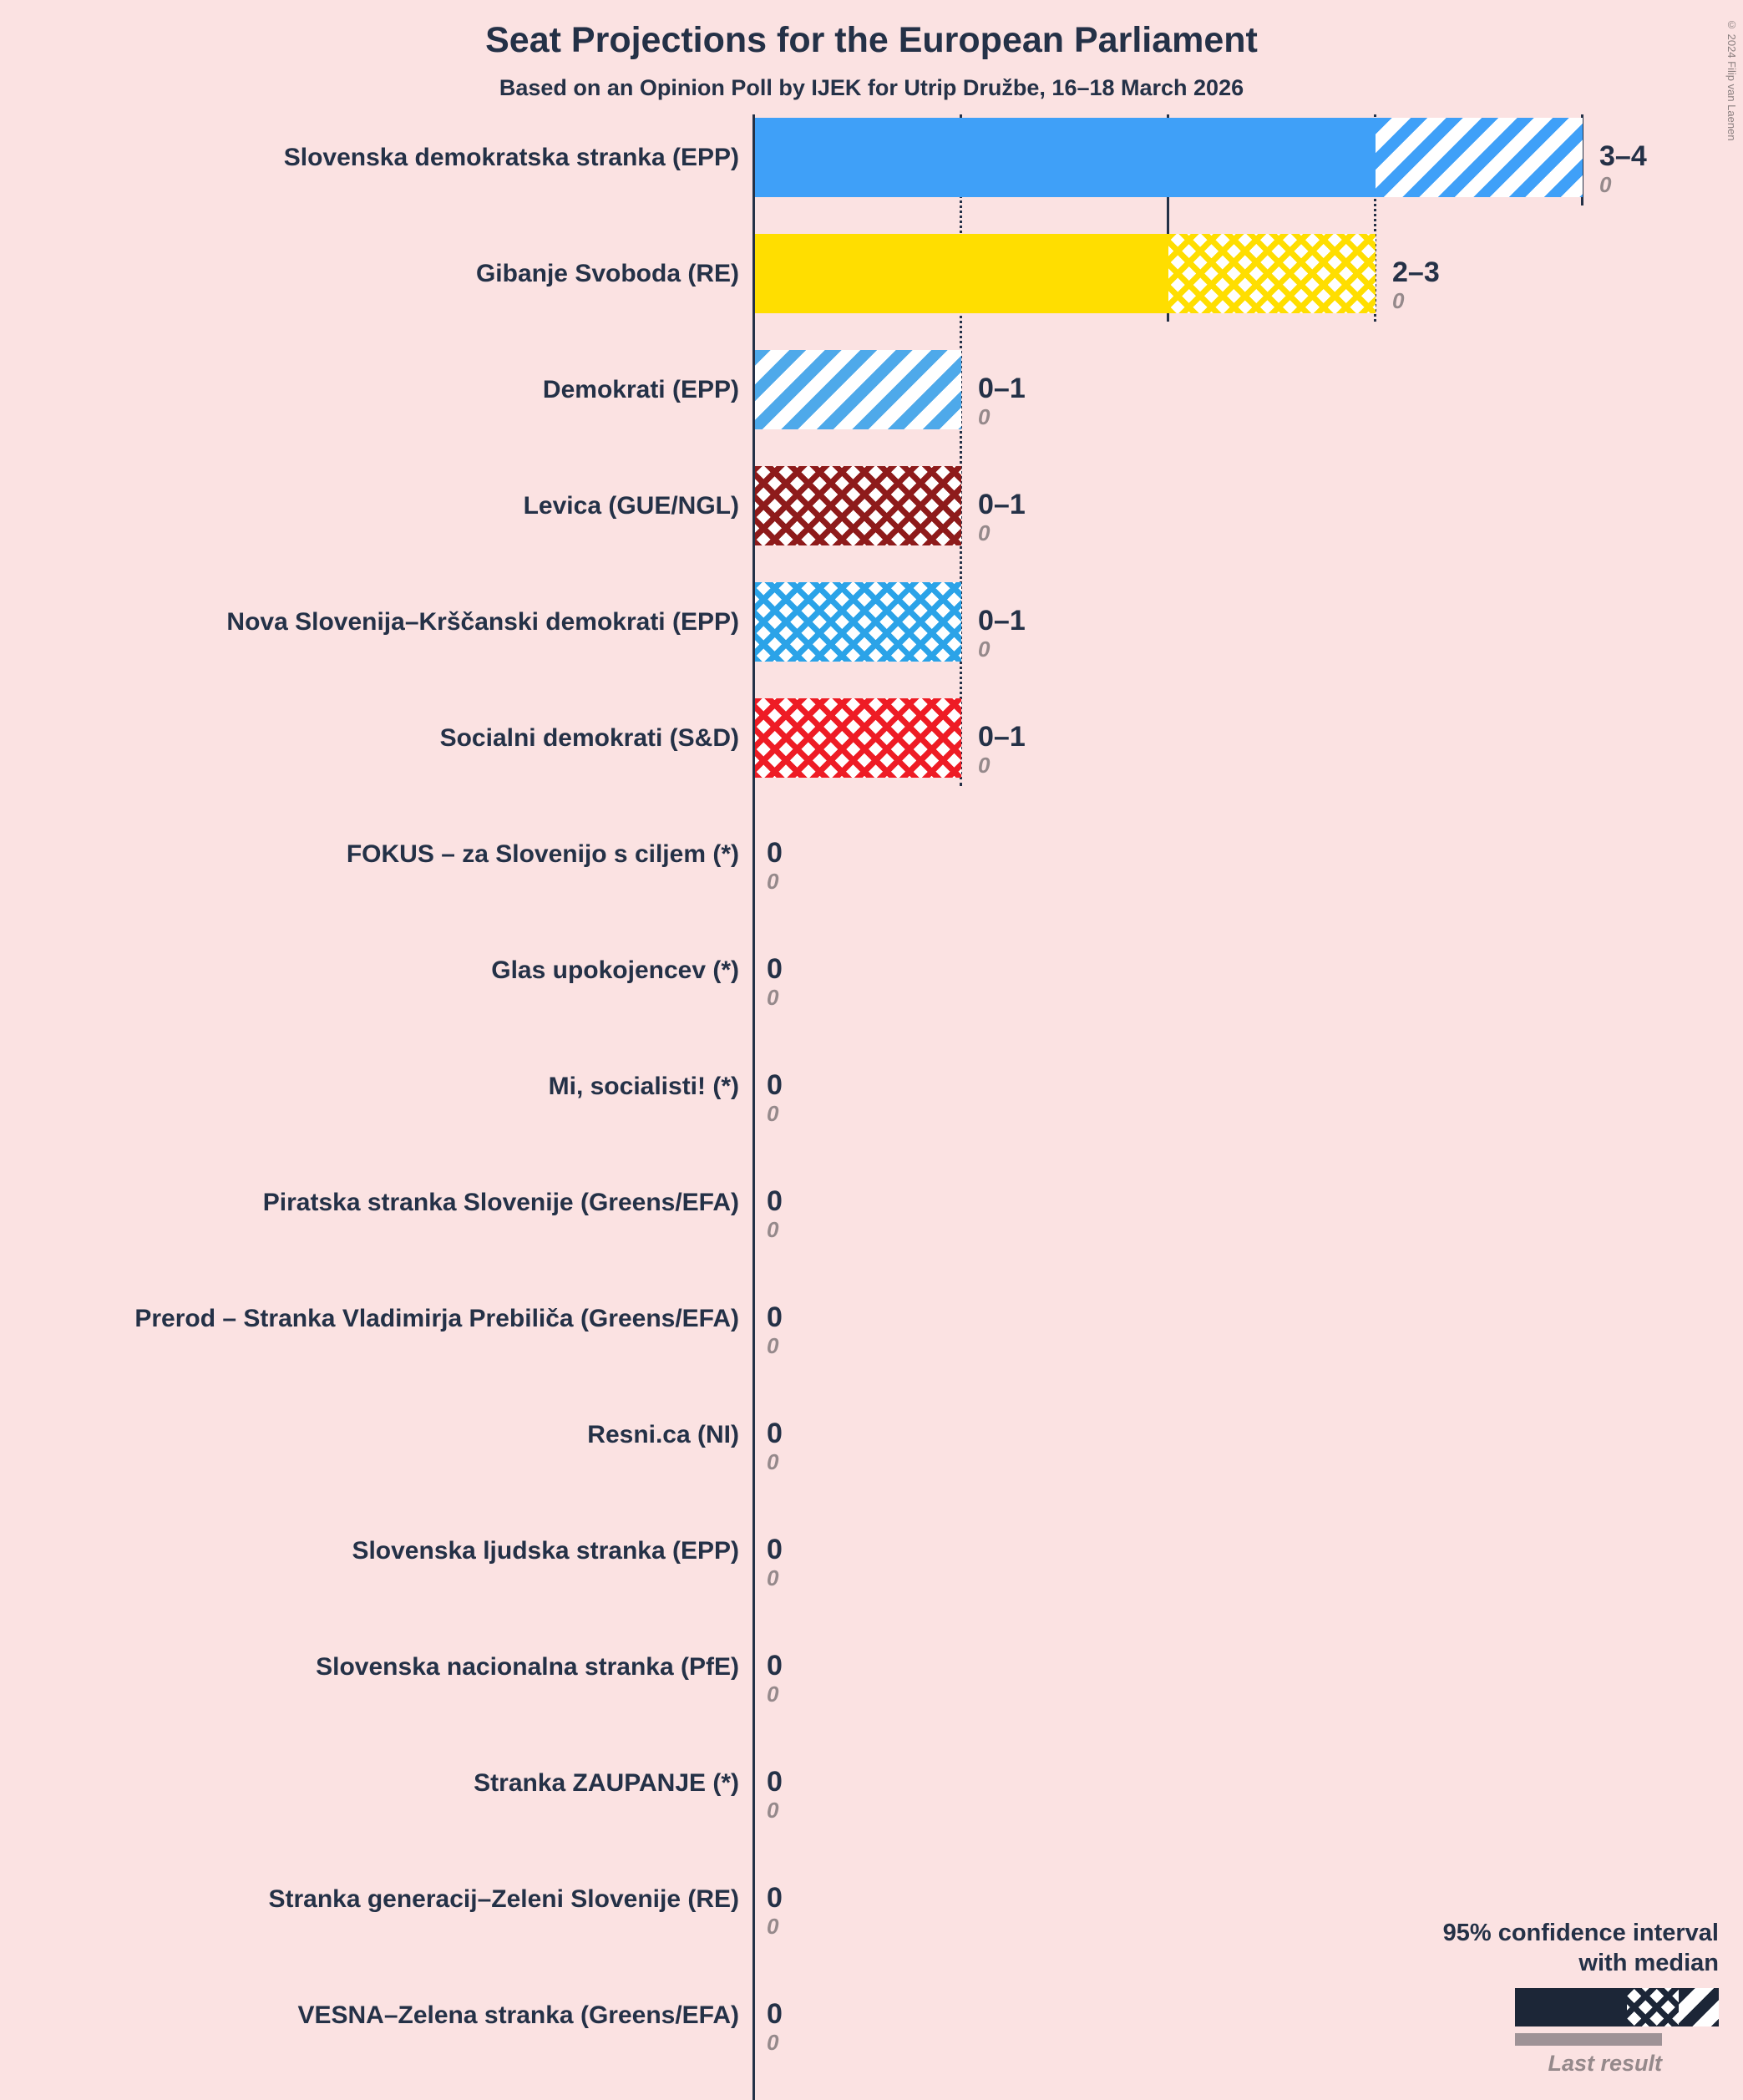 Image resolution: width=1743 pixels, height=2100 pixels. Describe the element at coordinates (1416, 272) in the screenshot. I see `confidence-interval-label: 2–3` at that location.